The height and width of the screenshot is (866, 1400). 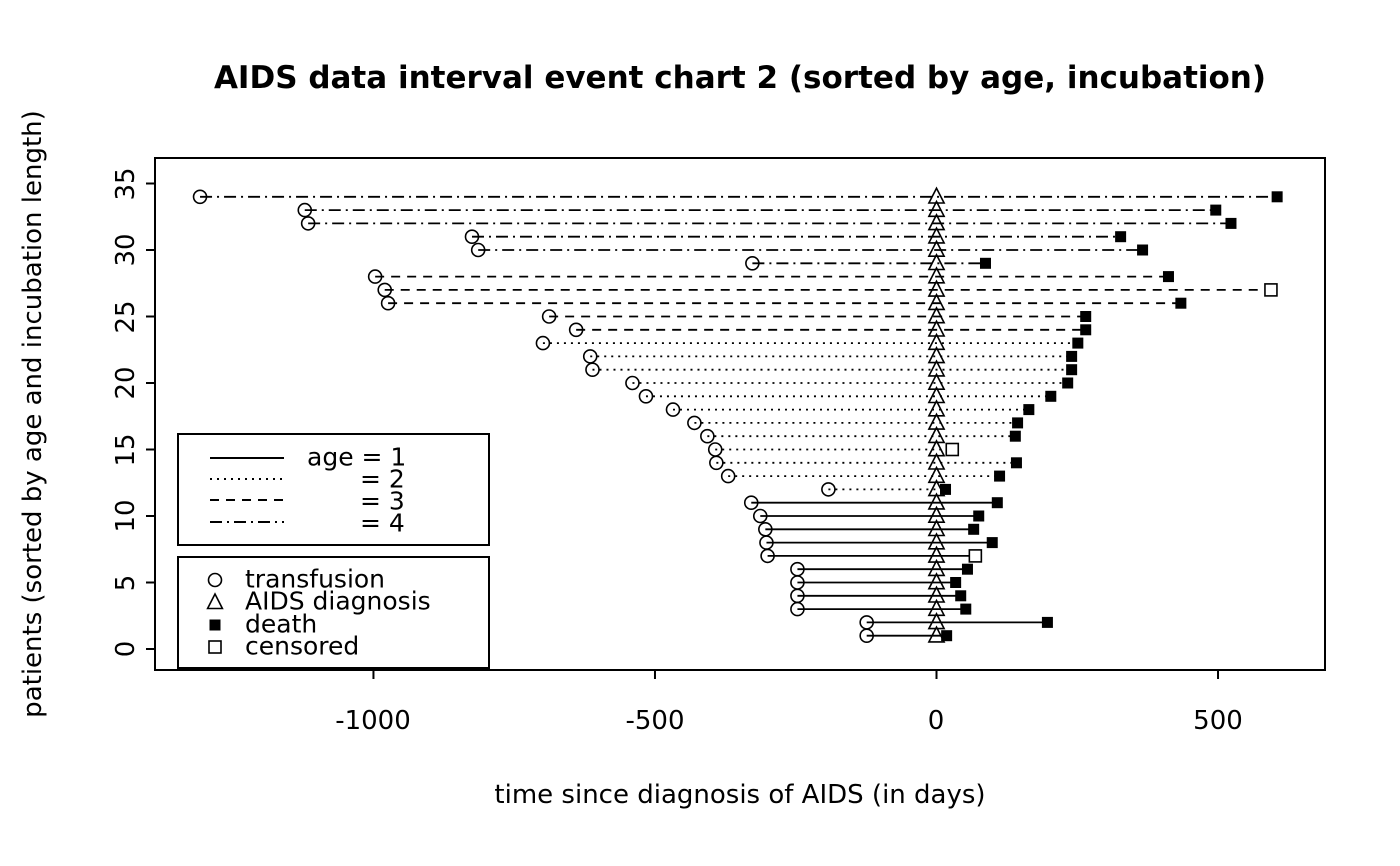 What do you see at coordinates (126, 250) in the screenshot?
I see `y-tick-label: 30` at bounding box center [126, 250].